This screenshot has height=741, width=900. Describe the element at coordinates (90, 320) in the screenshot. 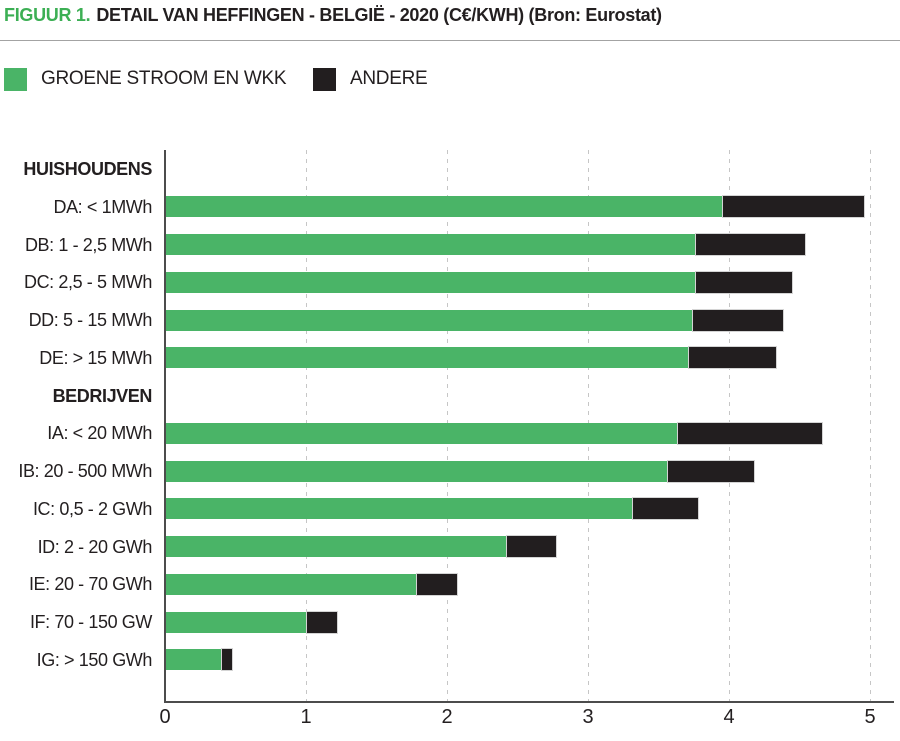

I see `category-label: DD: 5 - 15 MWh` at that location.